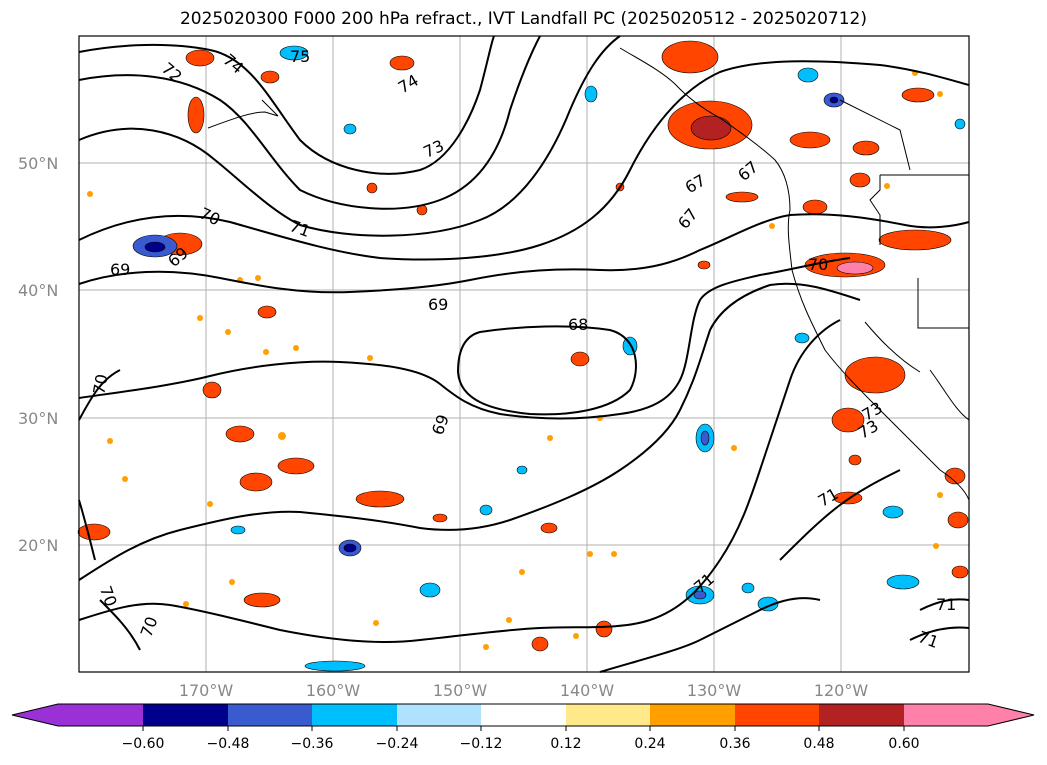 The height and width of the screenshot is (765, 1047). I want to click on colorbar-tick-label: −0.48, so click(228, 744).